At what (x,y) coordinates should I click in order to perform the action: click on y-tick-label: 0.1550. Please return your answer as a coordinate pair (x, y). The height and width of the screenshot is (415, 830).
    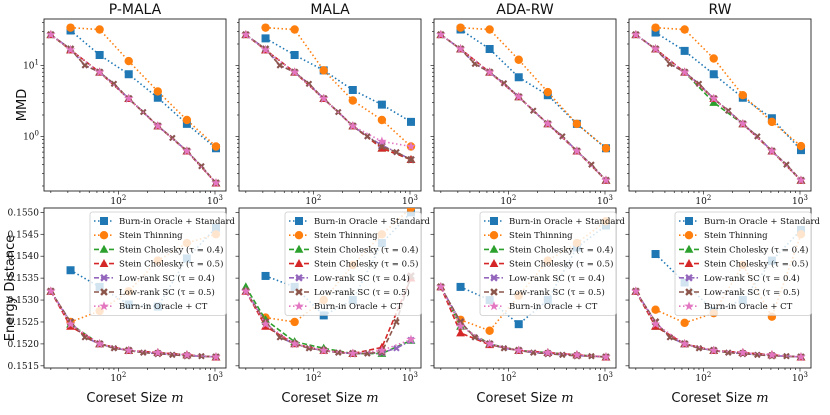
    Looking at the image, I should click on (24, 213).